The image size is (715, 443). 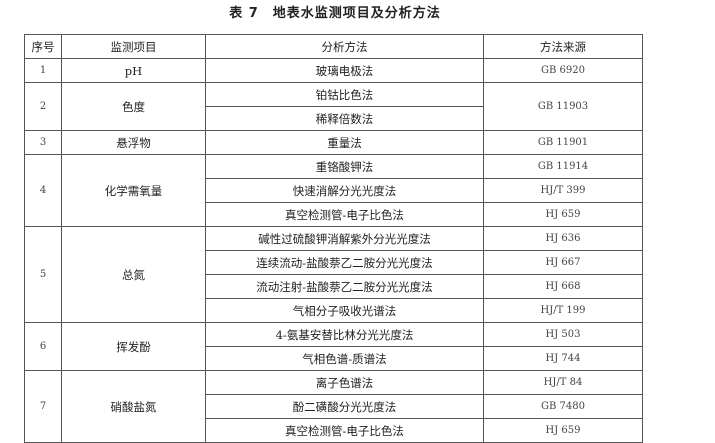 I want to click on table-row: 稀释倍数法, so click(x=334, y=118).